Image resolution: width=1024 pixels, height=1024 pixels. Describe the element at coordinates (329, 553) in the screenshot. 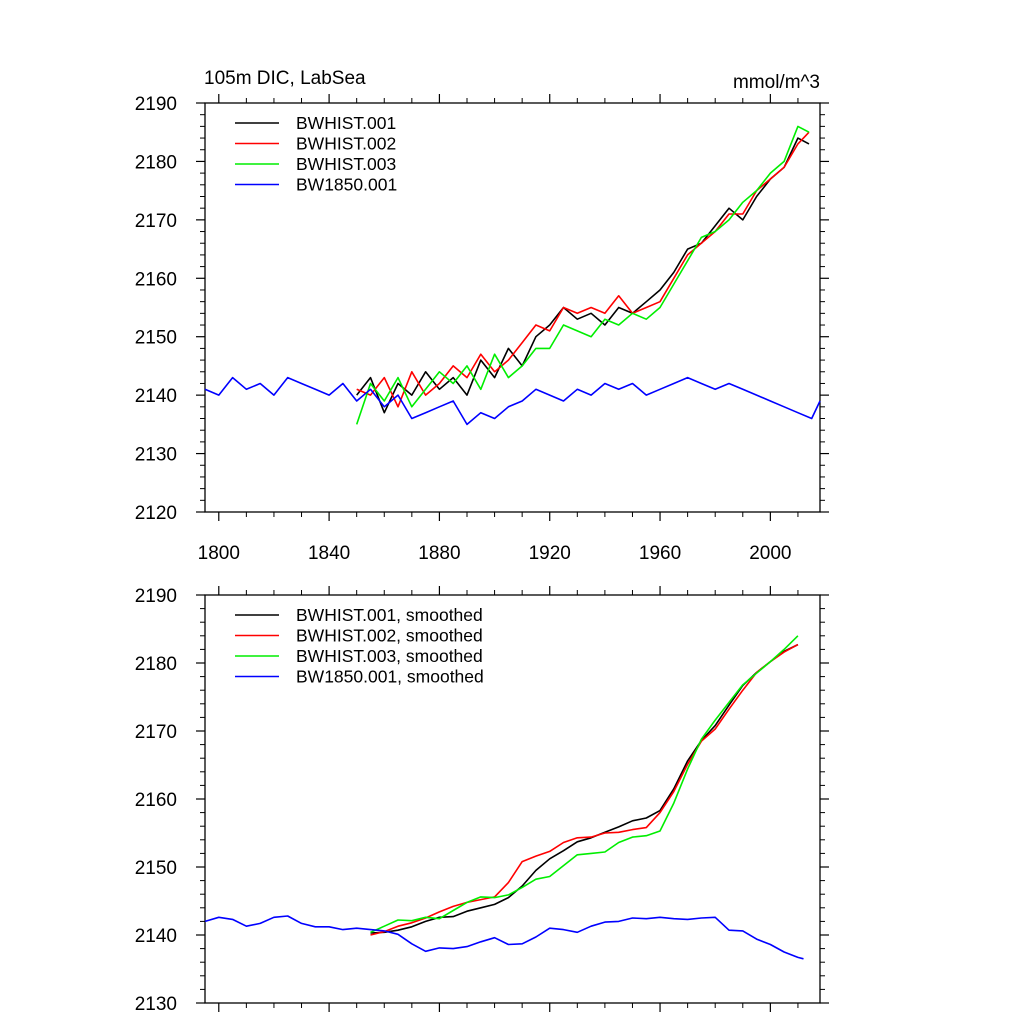

I see `x-tick-label: 1840` at that location.